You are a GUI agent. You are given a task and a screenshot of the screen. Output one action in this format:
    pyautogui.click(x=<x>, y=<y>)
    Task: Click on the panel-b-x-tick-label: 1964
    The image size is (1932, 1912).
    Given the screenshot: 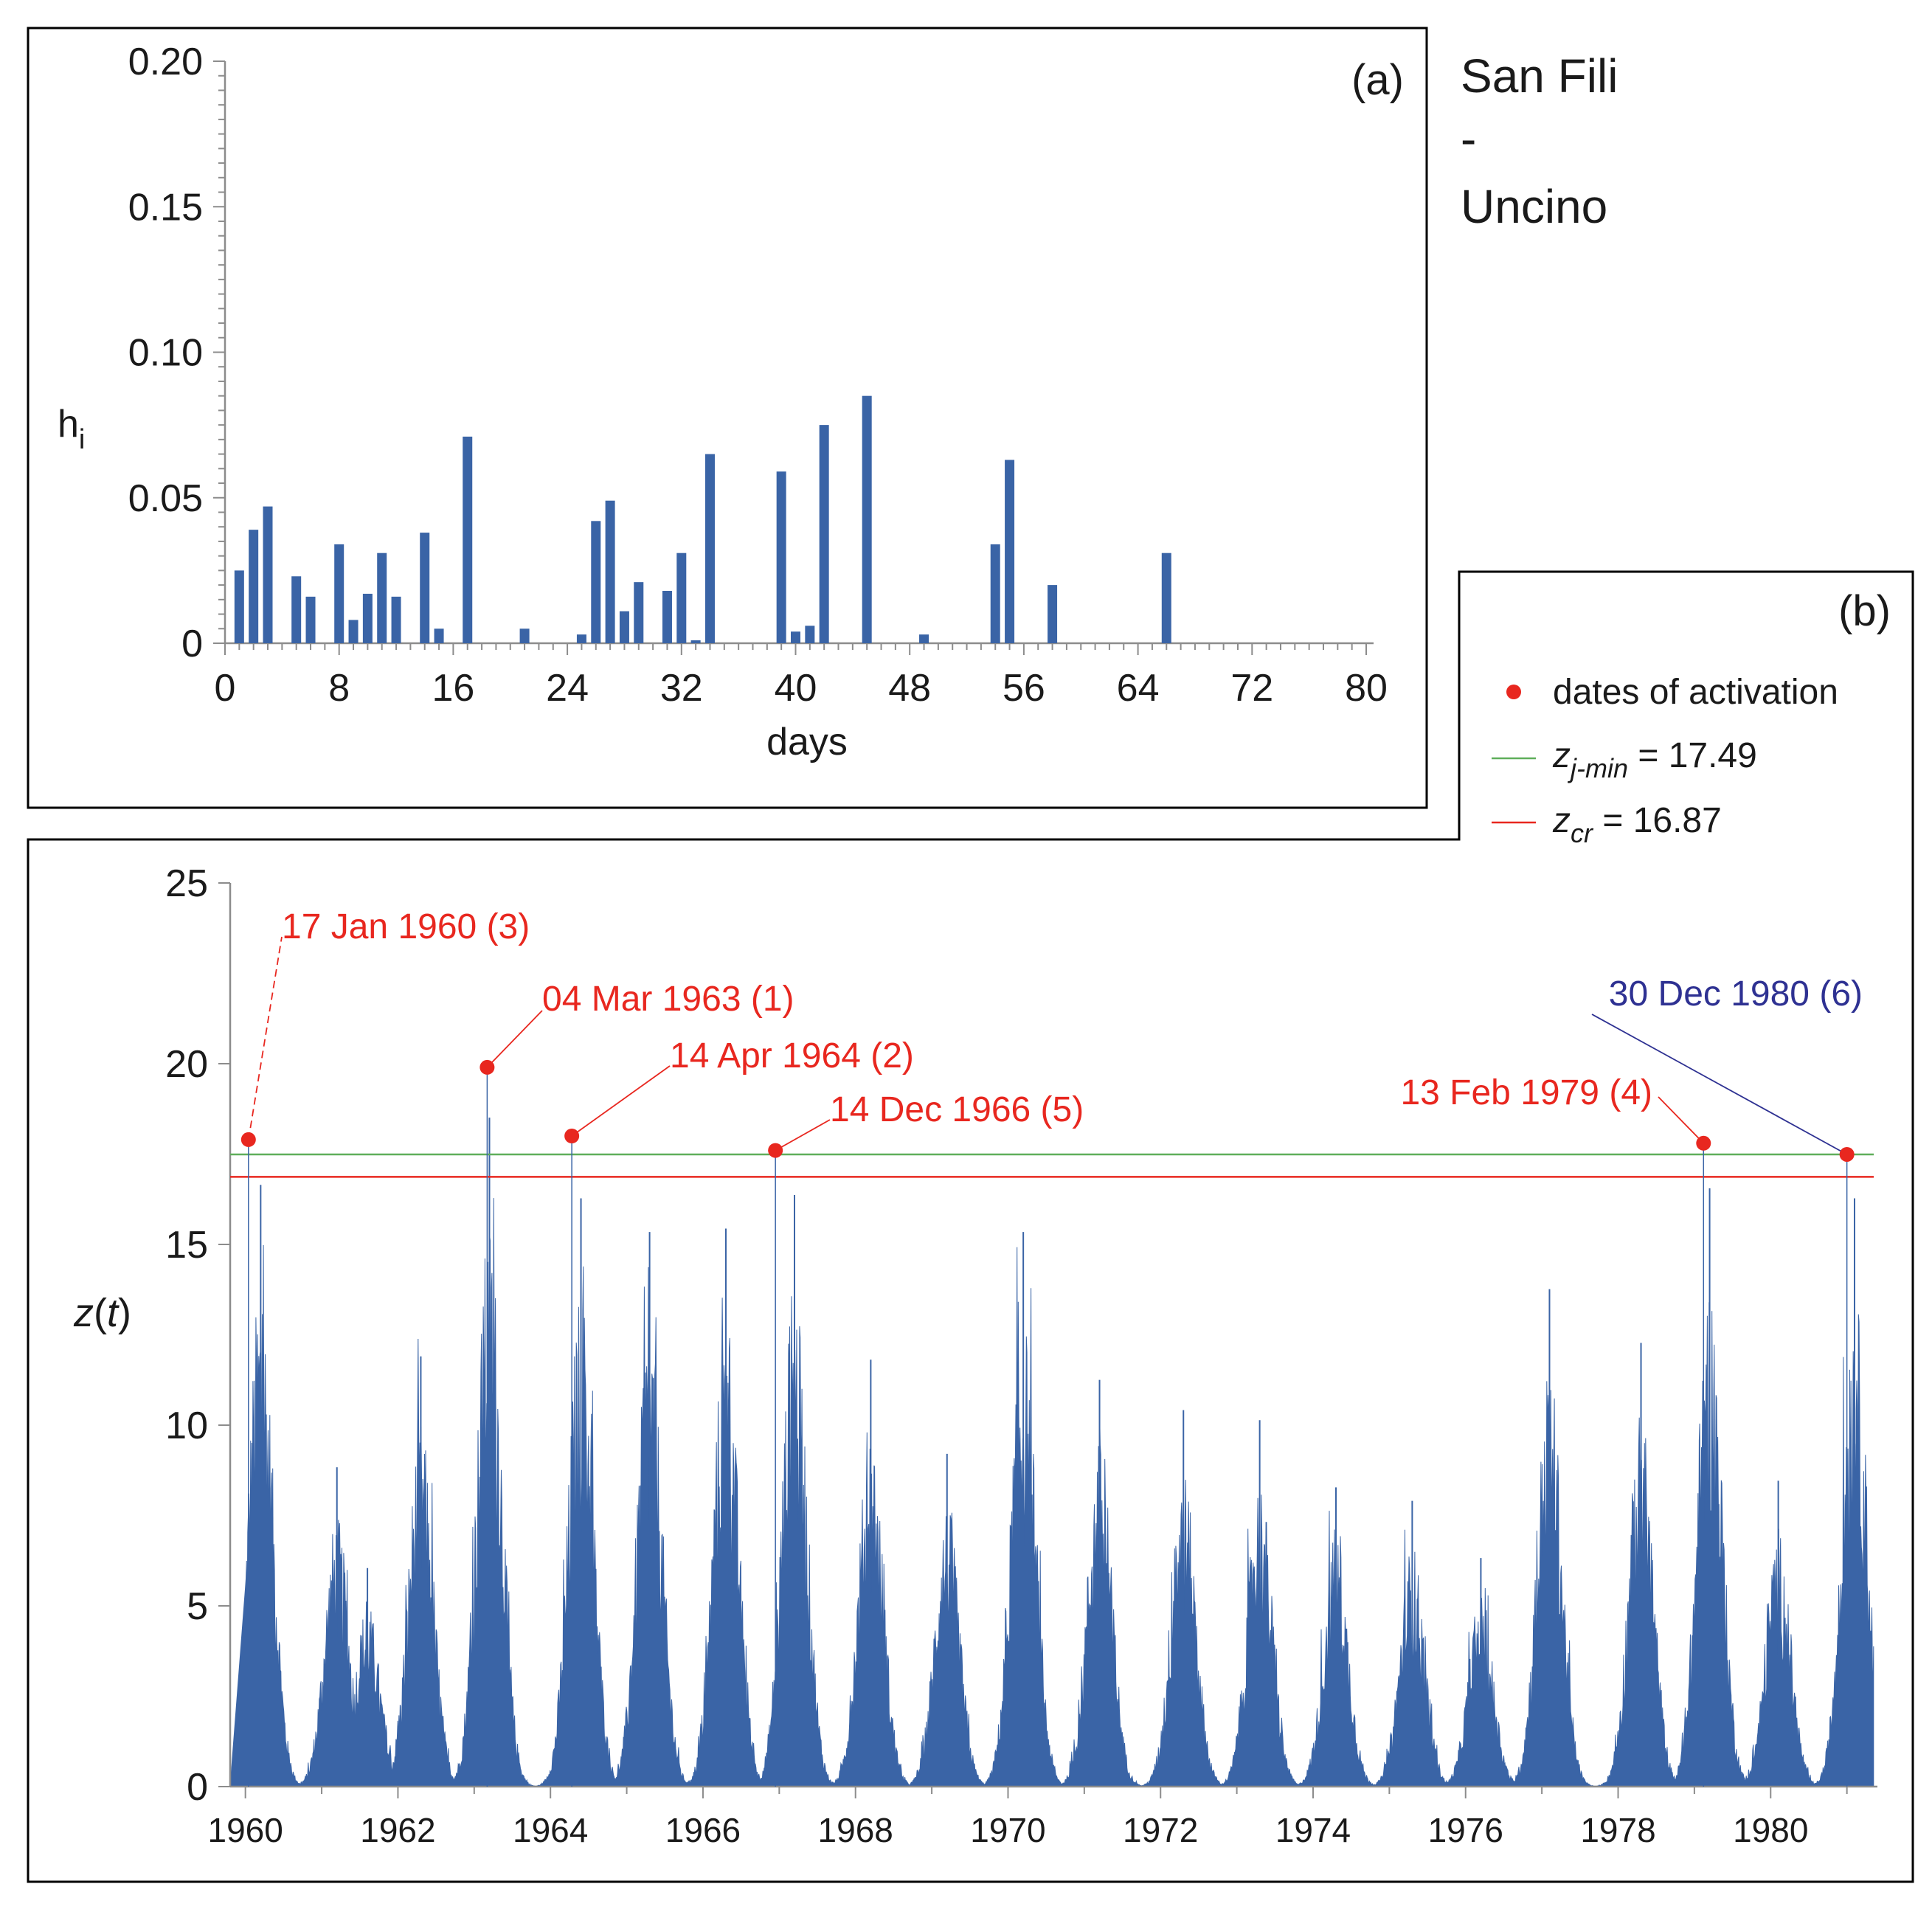 What is the action you would take?
    pyautogui.click(x=551, y=1830)
    